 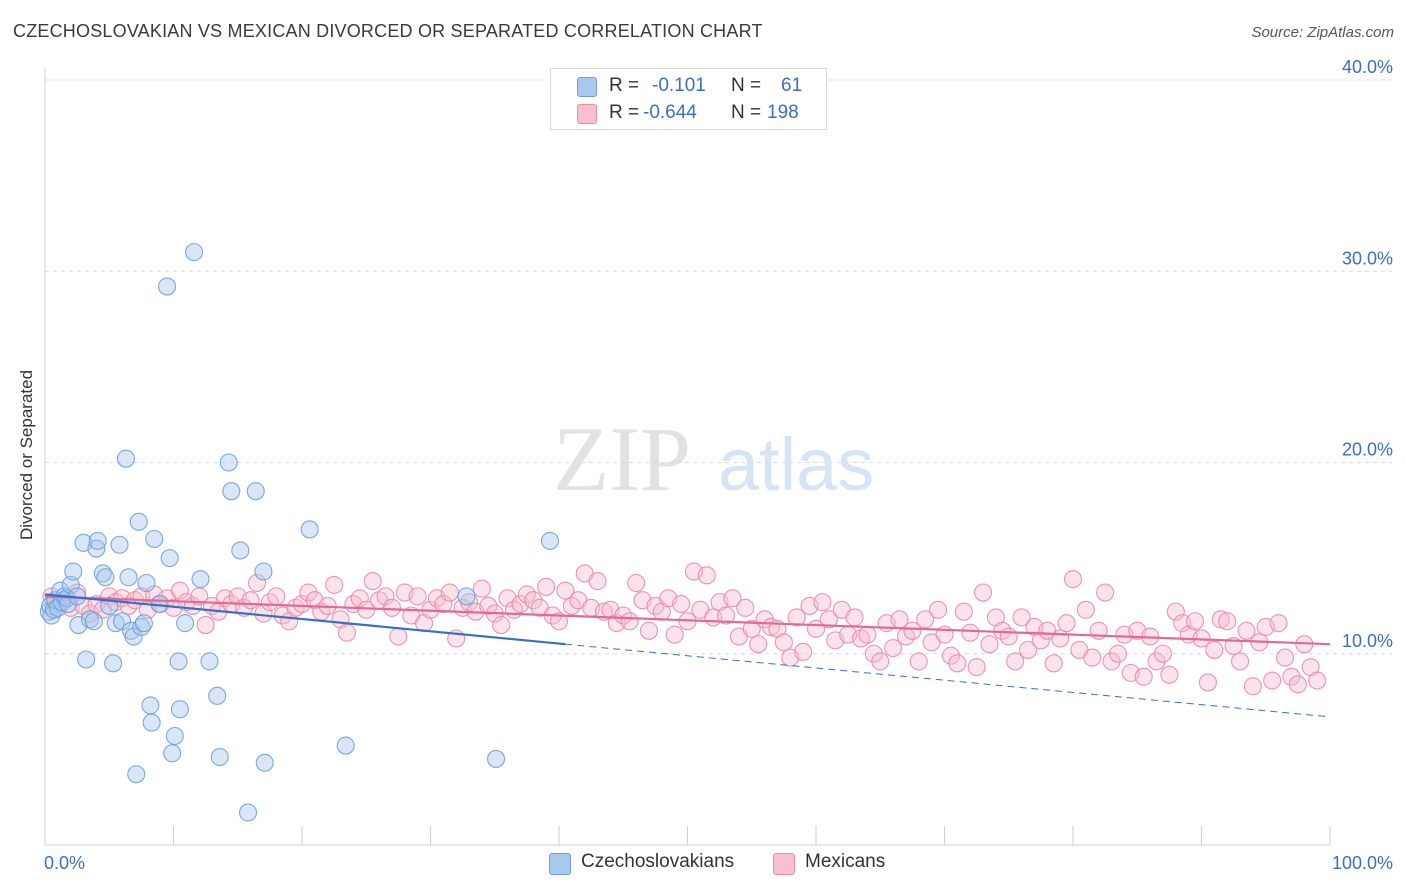 I want to click on x-tick-label: 100.0%, so click(x=1362, y=863).